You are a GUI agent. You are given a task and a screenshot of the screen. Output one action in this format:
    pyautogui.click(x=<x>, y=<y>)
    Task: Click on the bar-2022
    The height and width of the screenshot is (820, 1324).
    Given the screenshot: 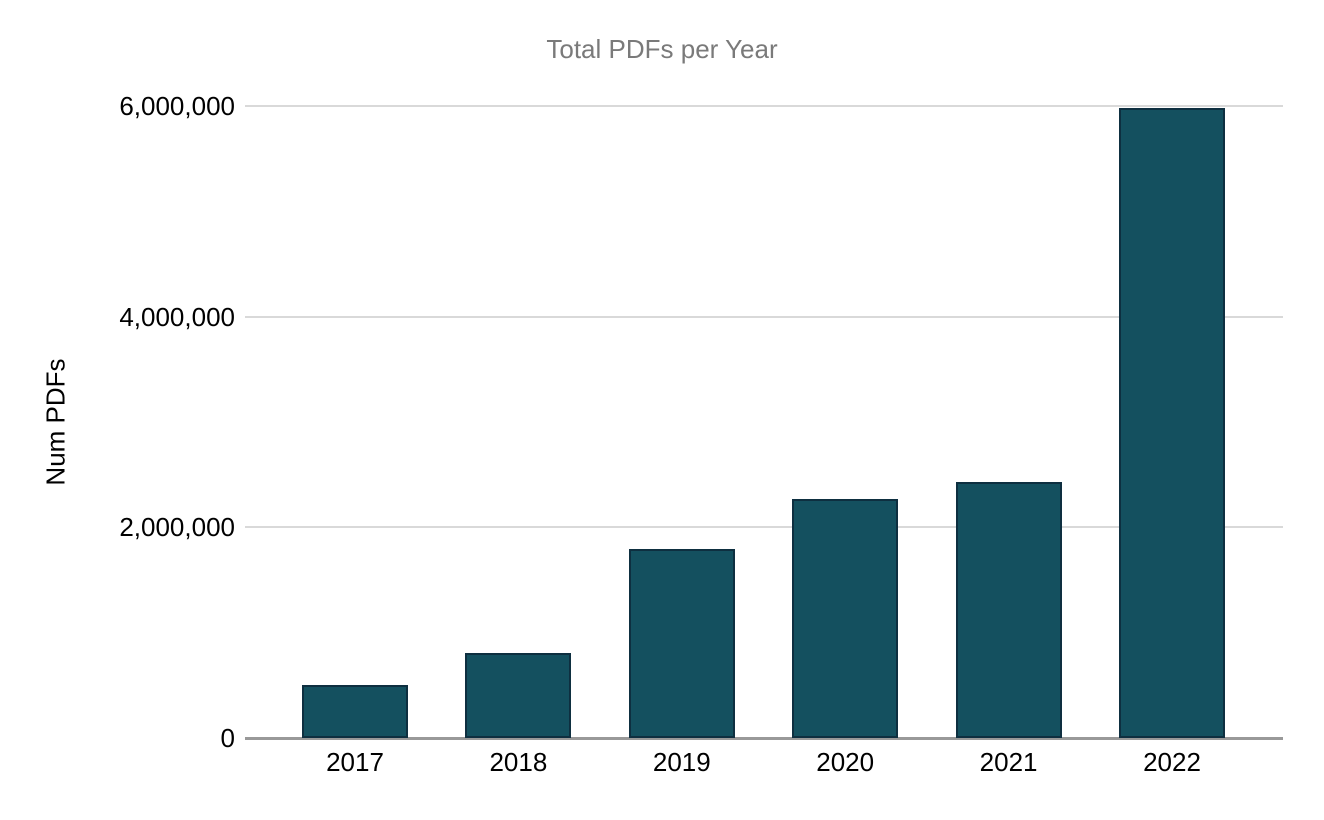 What is the action you would take?
    pyautogui.click(x=1172, y=423)
    